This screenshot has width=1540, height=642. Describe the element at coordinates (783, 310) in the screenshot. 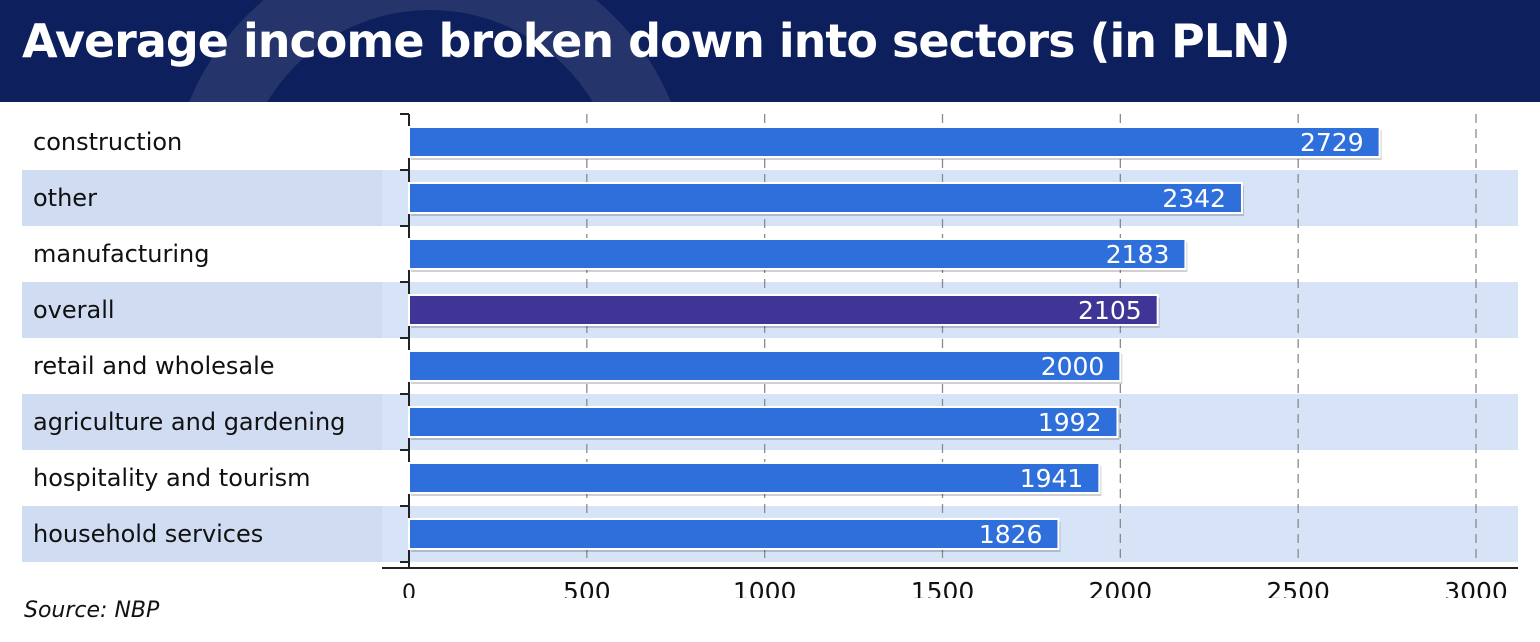

I see `bar-overall` at that location.